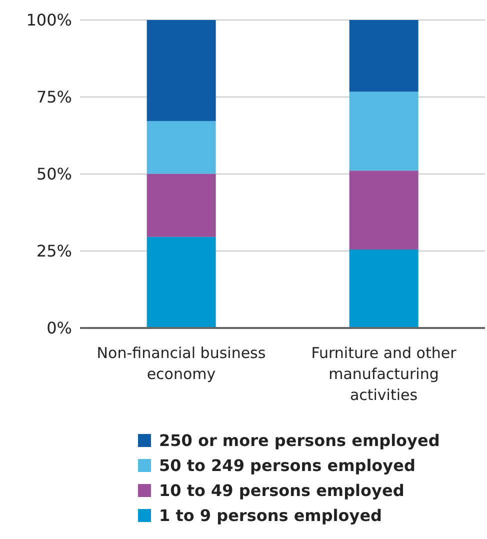 This screenshot has height=539, width=487. Describe the element at coordinates (181, 363) in the screenshot. I see `x-tick-label: Non-financial business economy` at that location.